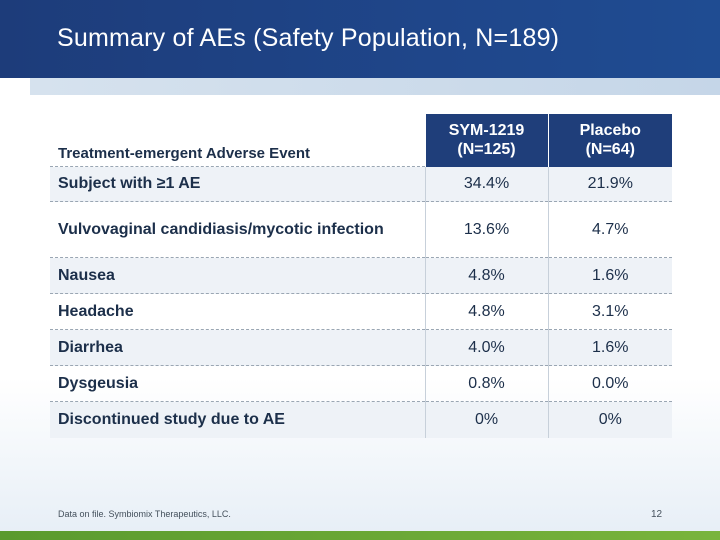 This screenshot has height=540, width=720. I want to click on table-row: Headache 4.8% 3.1%, so click(361, 311).